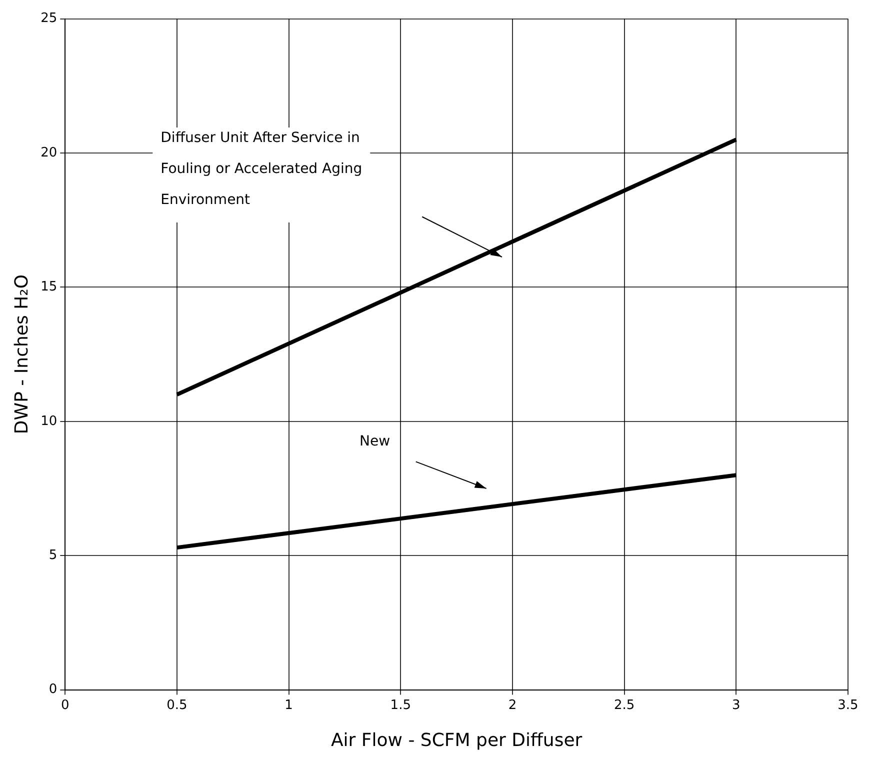  I want to click on x-tick-label: 0.5, so click(177, 705).